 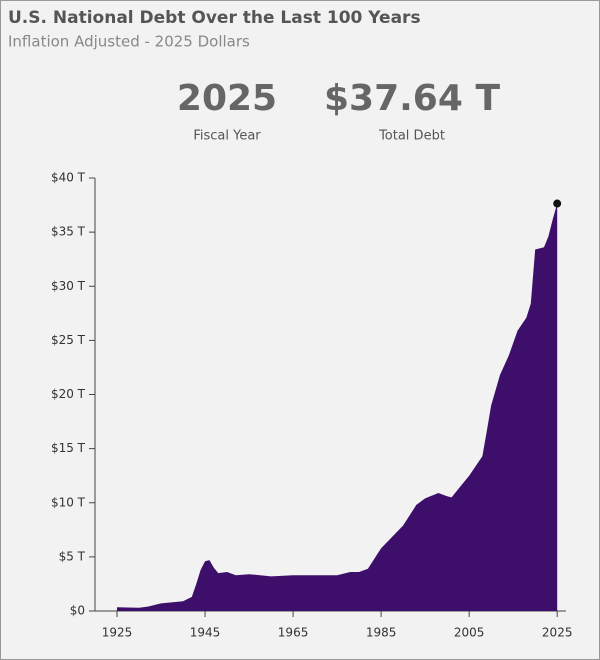 I want to click on stat-label: Total Debt, so click(x=411, y=136).